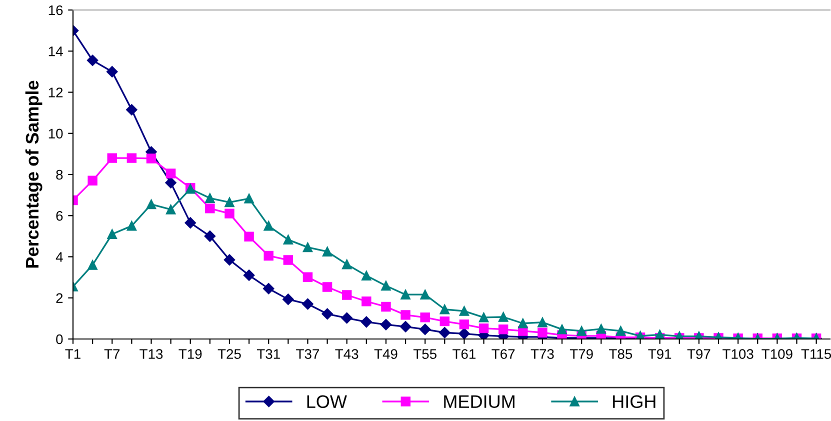 The height and width of the screenshot is (421, 831). I want to click on y-tick-label: 14, so click(55, 51).